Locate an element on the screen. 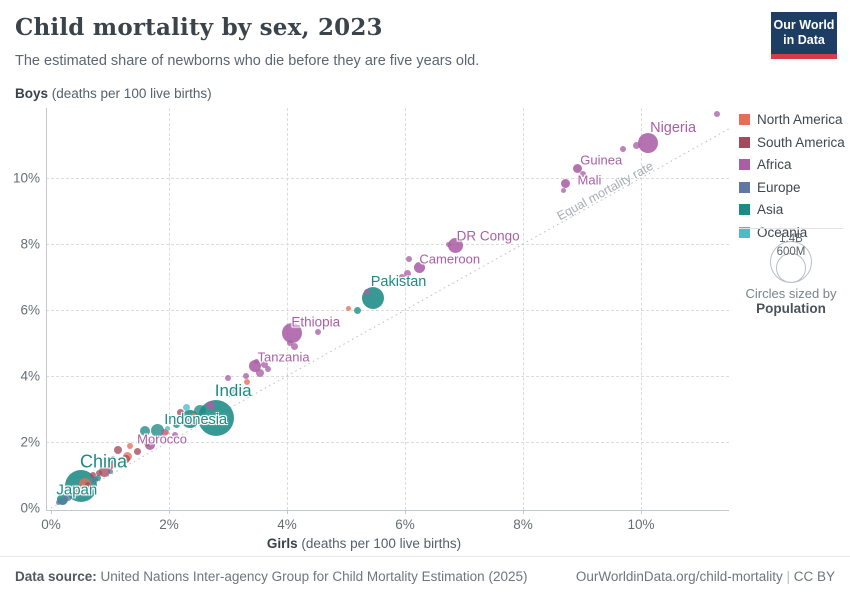 The image size is (850, 600). country-label-india: India is located at coordinates (233, 390).